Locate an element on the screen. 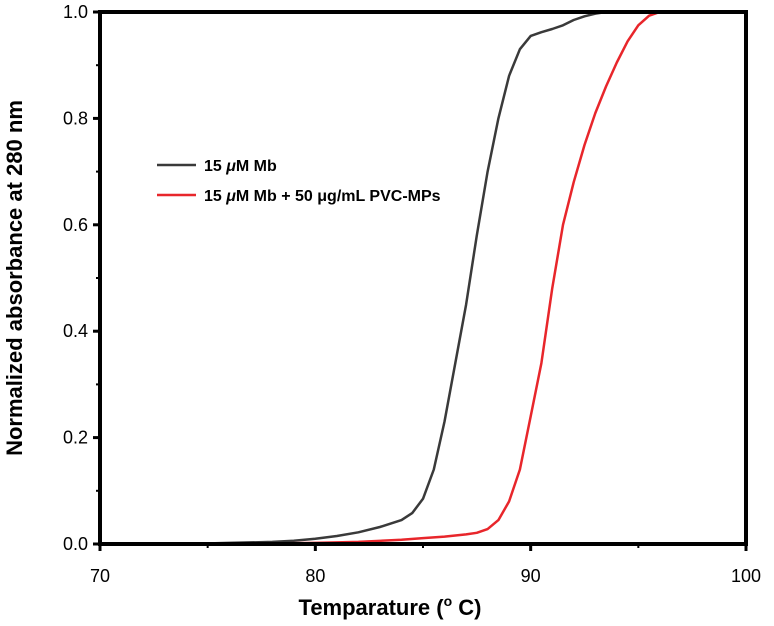 The height and width of the screenshot is (626, 774). y-tick-label: 0.4 is located at coordinates (75, 331).